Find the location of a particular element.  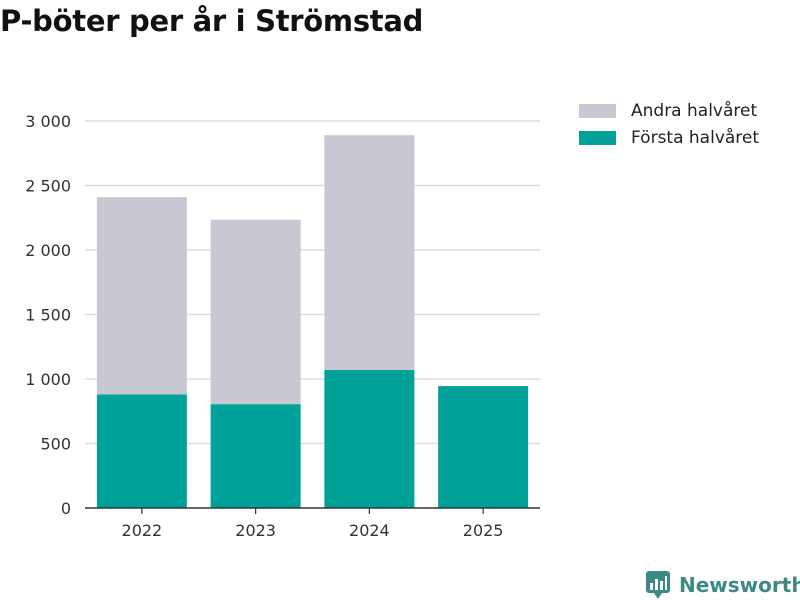

legend-item-forsta: Första halvåret is located at coordinates (669, 137).